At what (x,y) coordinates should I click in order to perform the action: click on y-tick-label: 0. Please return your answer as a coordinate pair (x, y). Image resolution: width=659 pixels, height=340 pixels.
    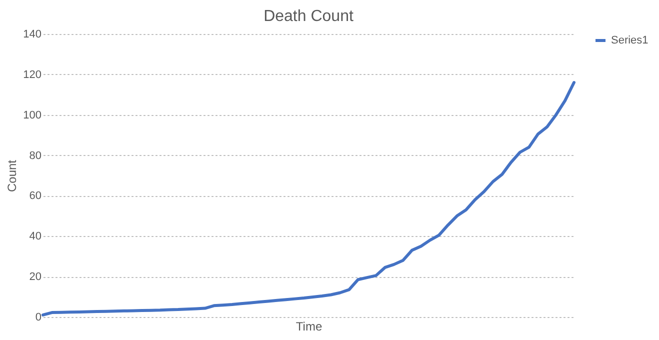
    Looking at the image, I should click on (38, 318).